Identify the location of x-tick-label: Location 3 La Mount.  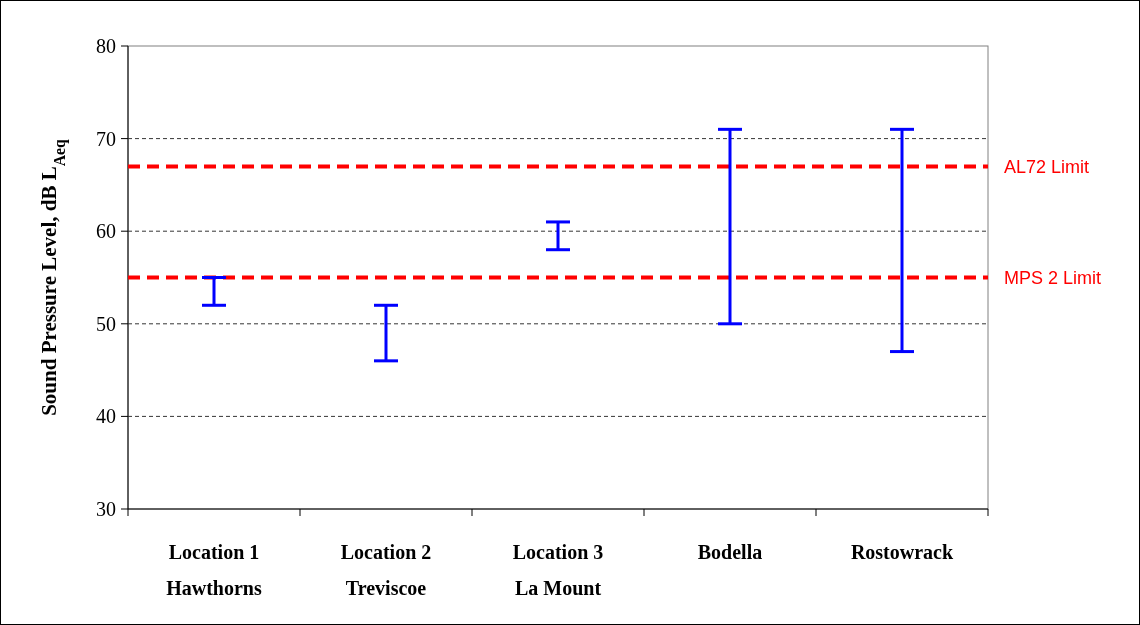
(558, 570).